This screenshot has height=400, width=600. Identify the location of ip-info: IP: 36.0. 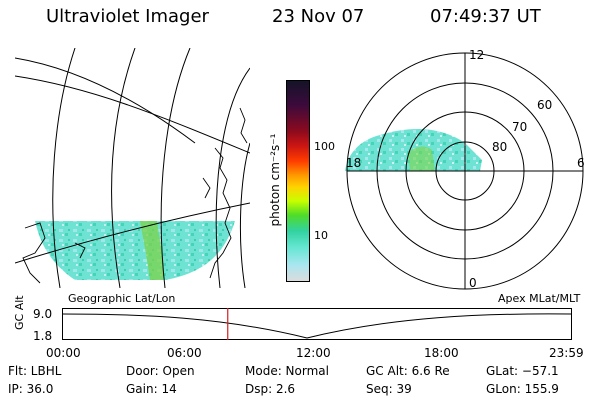
(31, 389).